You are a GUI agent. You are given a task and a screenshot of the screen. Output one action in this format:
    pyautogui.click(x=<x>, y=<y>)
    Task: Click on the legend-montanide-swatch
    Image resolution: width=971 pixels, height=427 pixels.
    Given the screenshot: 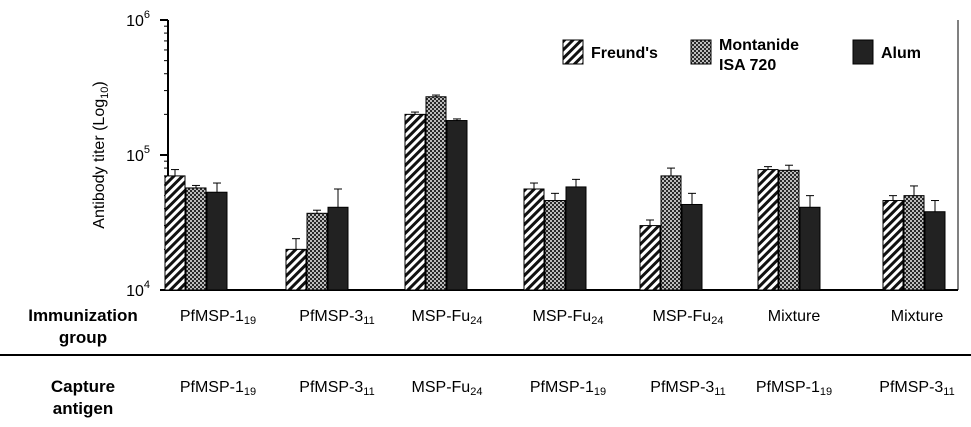 What is the action you would take?
    pyautogui.click(x=701, y=52)
    